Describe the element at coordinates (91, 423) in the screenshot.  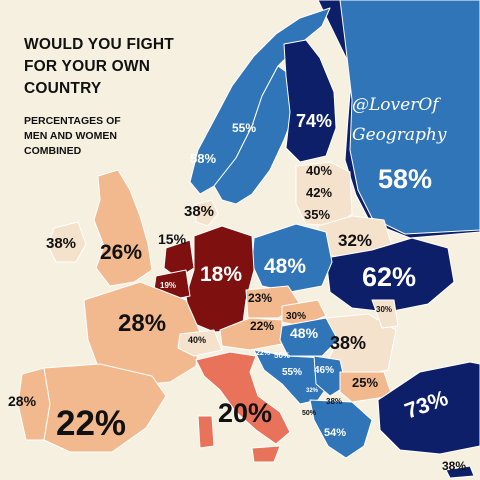
I see `label-spain: 22%` at that location.